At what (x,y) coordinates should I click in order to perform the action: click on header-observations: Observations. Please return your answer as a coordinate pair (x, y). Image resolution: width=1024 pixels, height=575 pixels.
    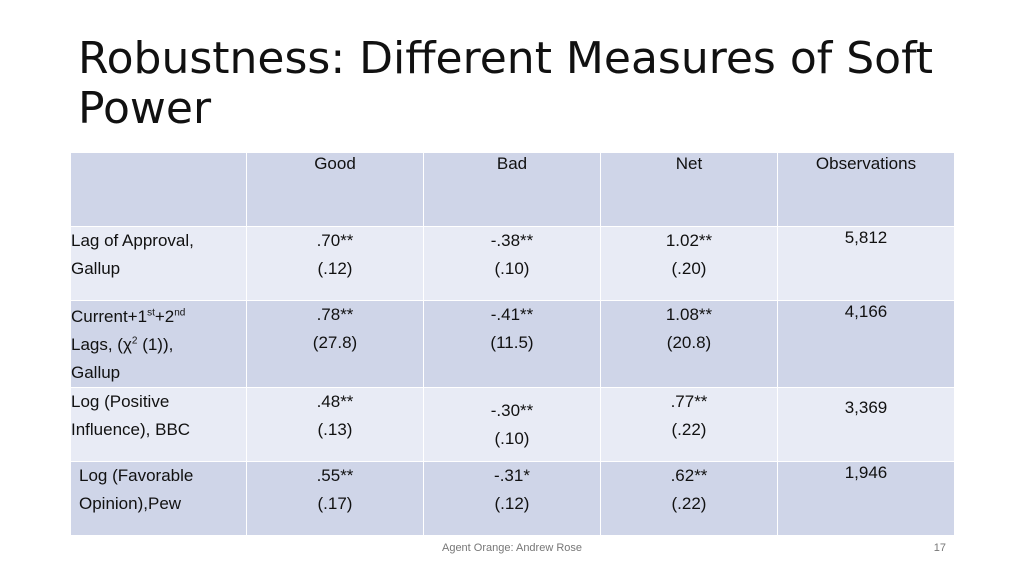
    Looking at the image, I should click on (866, 189).